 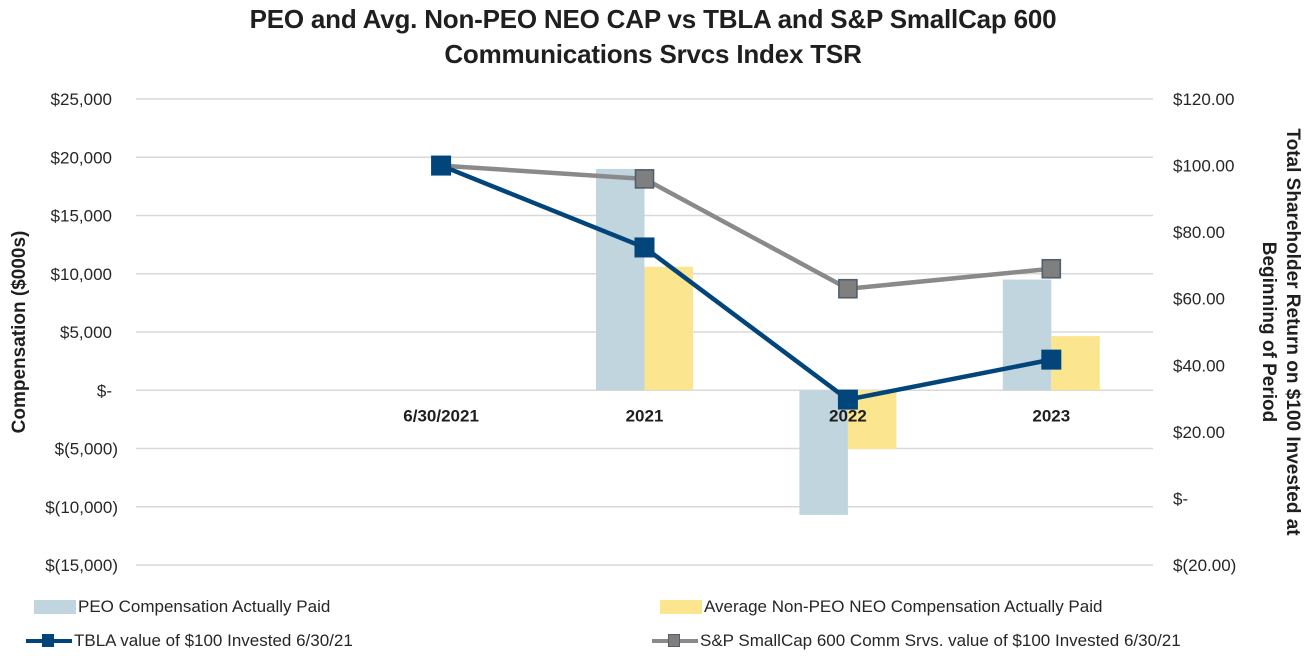 What do you see at coordinates (675, 641) in the screenshot?
I see `legend-swatch-sp600` at bounding box center [675, 641].